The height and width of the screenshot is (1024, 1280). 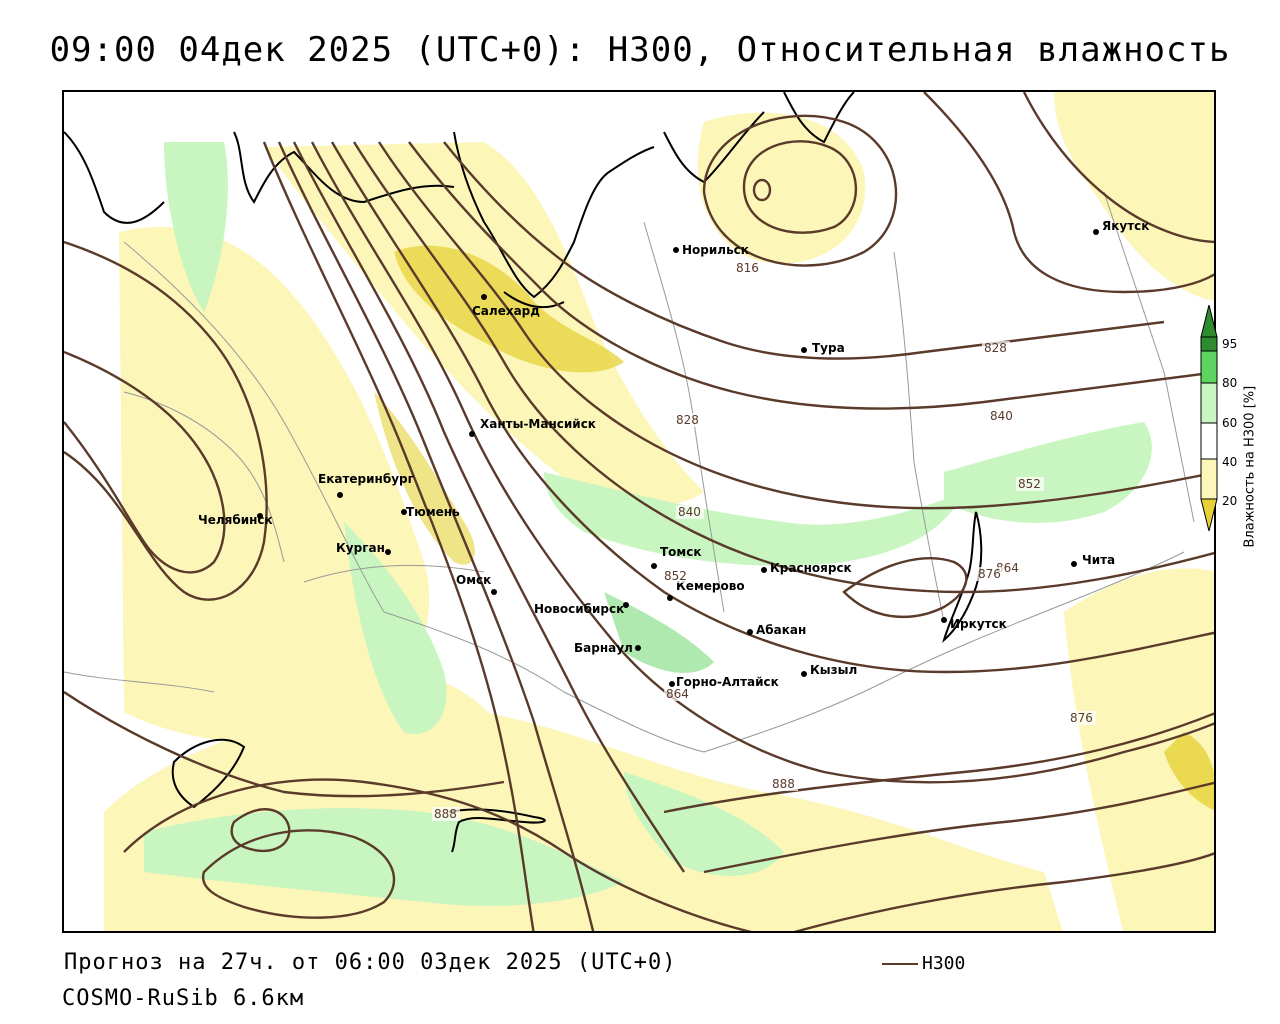 What do you see at coordinates (710, 586) in the screenshot?
I see `city-label: Кемерово` at bounding box center [710, 586].